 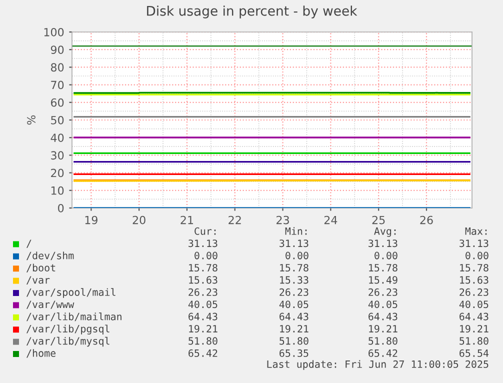 I want to click on text: Avg:, so click(x=385, y=232).